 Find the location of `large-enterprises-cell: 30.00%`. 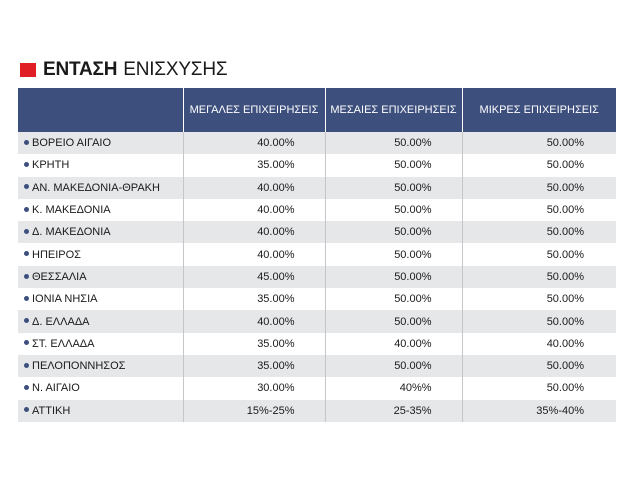

large-enterprises-cell: 30.00% is located at coordinates (253, 388).